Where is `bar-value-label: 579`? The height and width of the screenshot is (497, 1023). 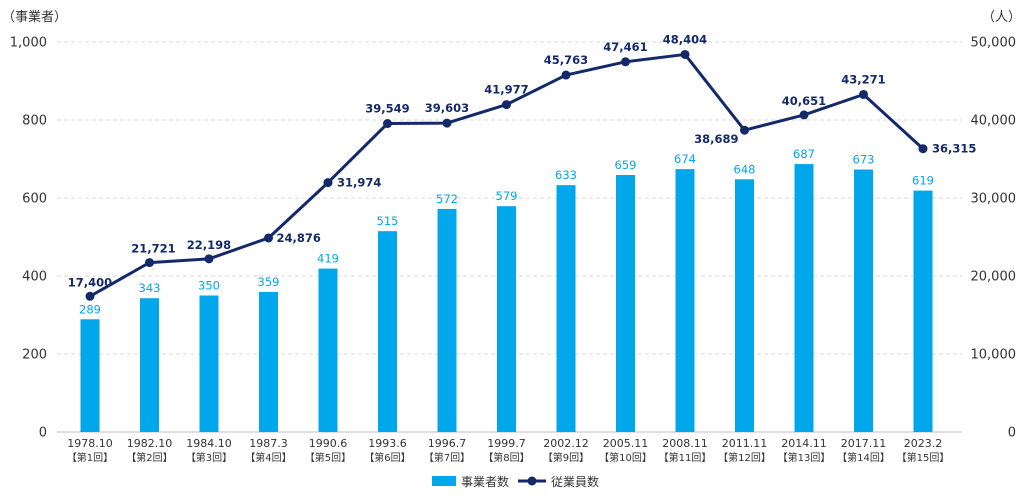 bar-value-label: 579 is located at coordinates (507, 196).